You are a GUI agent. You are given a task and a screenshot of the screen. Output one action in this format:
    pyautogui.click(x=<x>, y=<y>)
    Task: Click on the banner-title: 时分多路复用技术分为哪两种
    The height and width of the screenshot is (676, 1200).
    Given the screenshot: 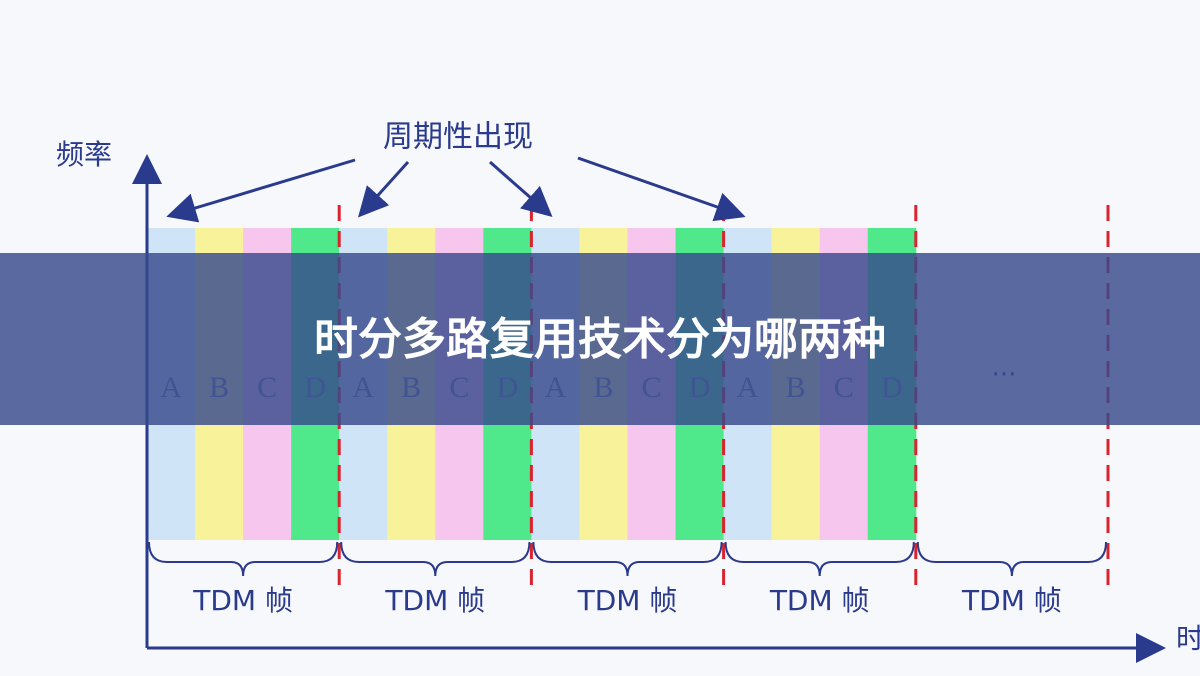 What is the action you would take?
    pyautogui.click(x=600, y=339)
    